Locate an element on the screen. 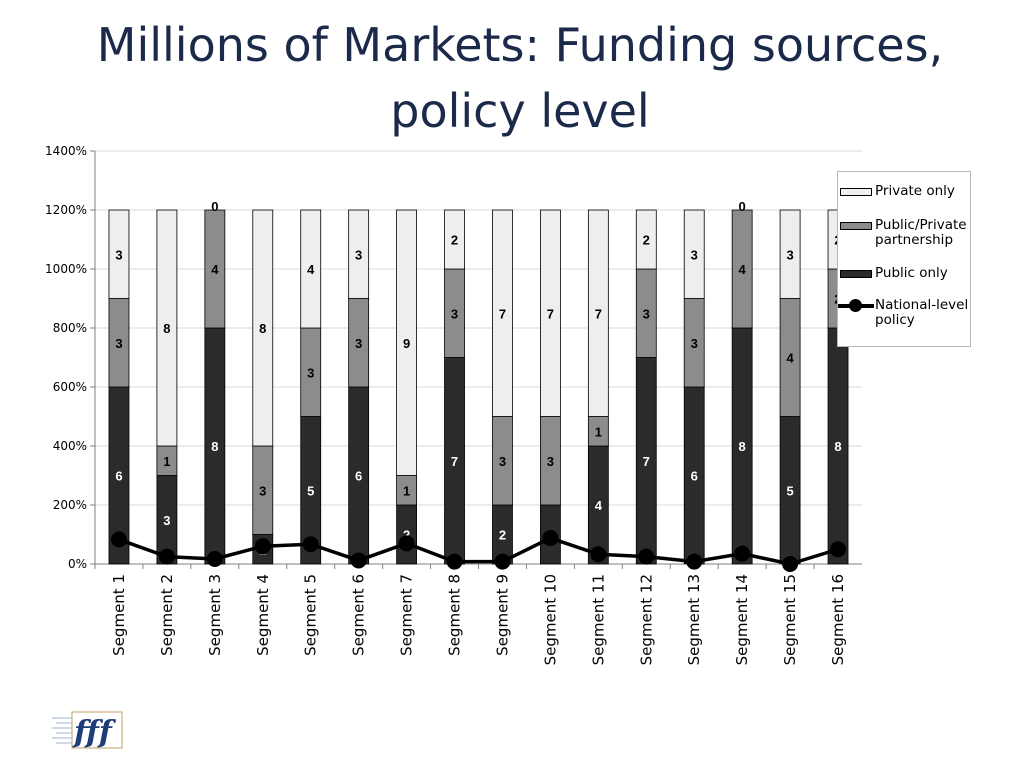 The height and width of the screenshot is (768, 1024). svg-text: fff is located at coordinates (94, 732).